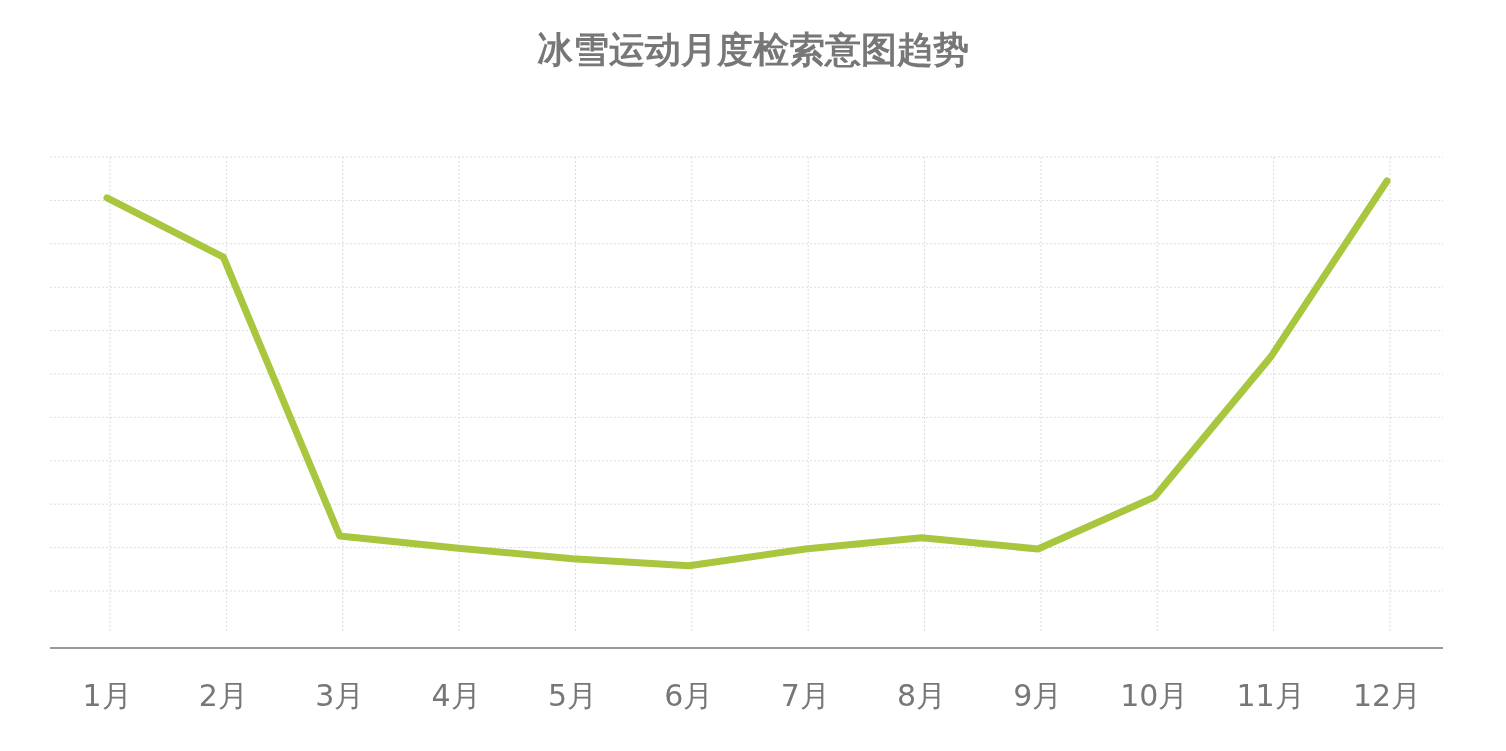 The image size is (1506, 751). What do you see at coordinates (753, 49) in the screenshot?
I see `title: 冰雪运动月度检索意图趋势` at bounding box center [753, 49].